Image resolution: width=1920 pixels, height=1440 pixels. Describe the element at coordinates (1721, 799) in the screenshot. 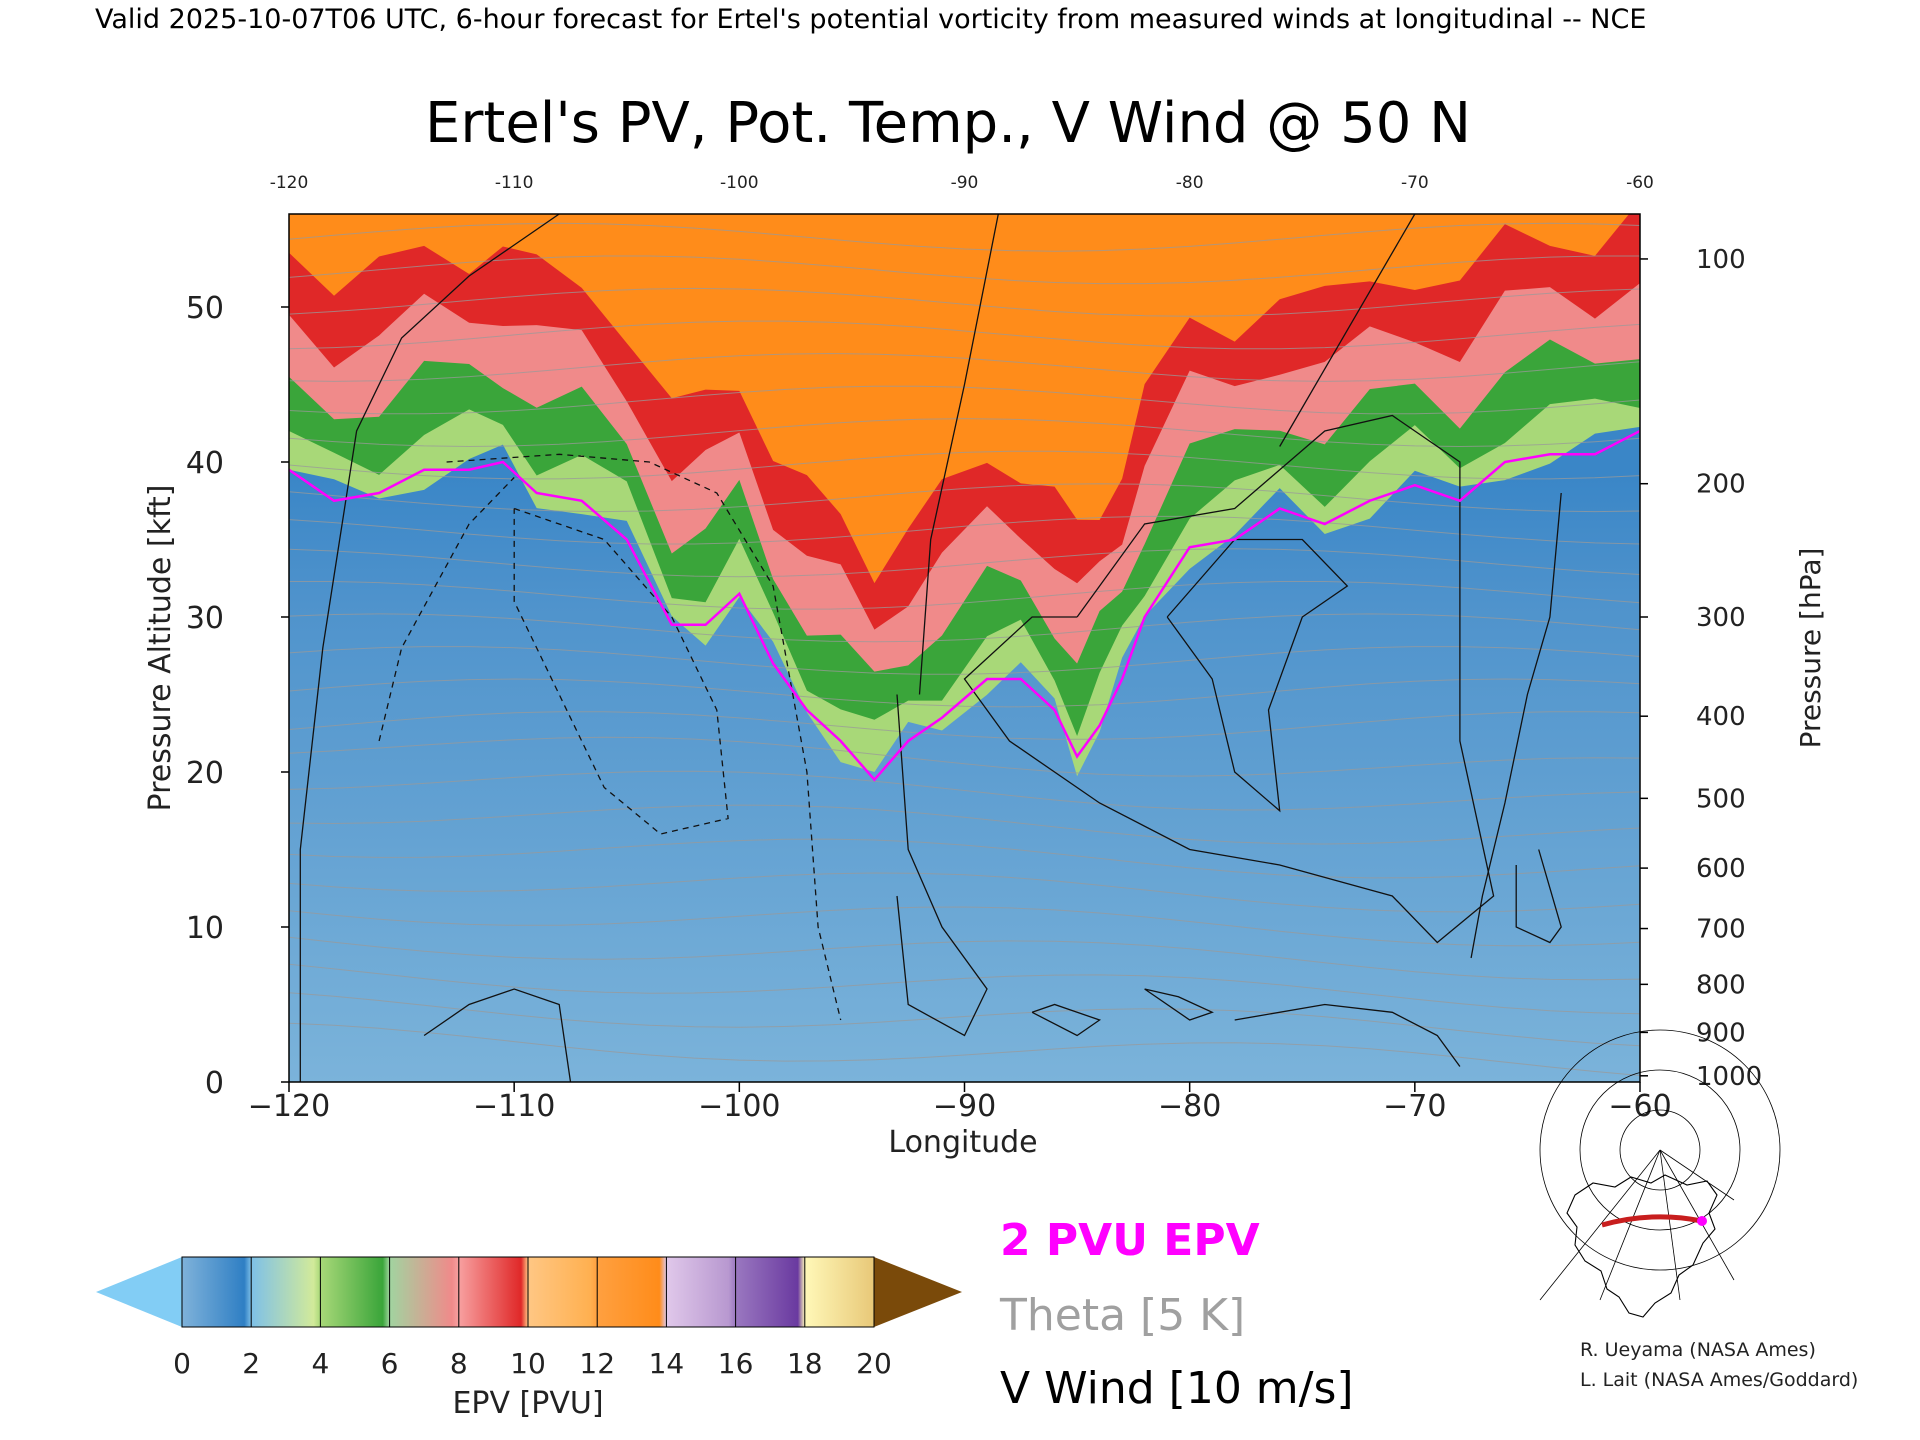

I see `y-right-tick-label: 500` at that location.